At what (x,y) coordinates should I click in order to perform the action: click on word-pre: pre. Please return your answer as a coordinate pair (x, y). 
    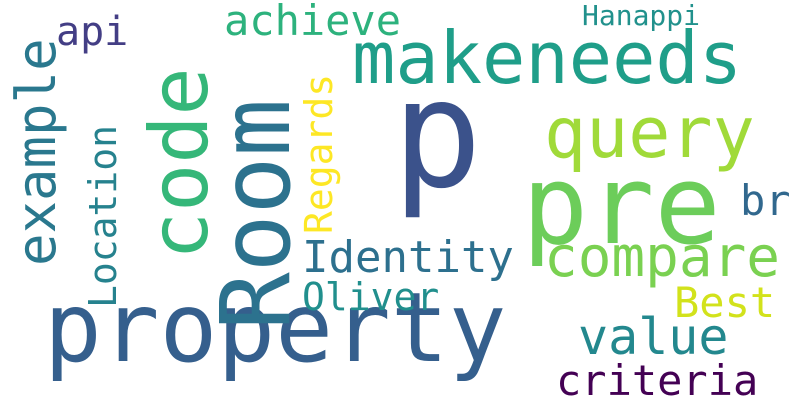
    Looking at the image, I should click on (621, 205).